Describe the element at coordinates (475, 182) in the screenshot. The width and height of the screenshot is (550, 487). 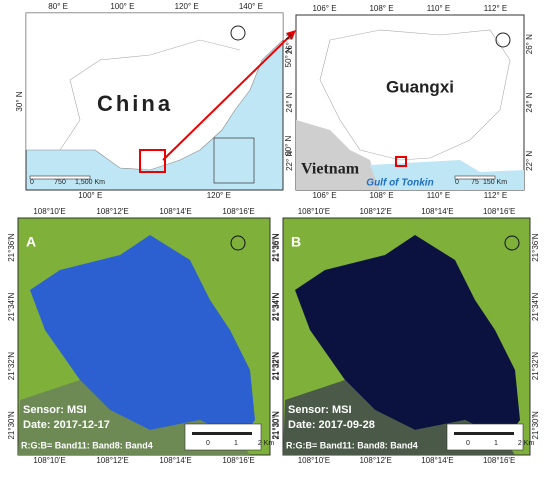
I see `scale-label: 75` at that location.